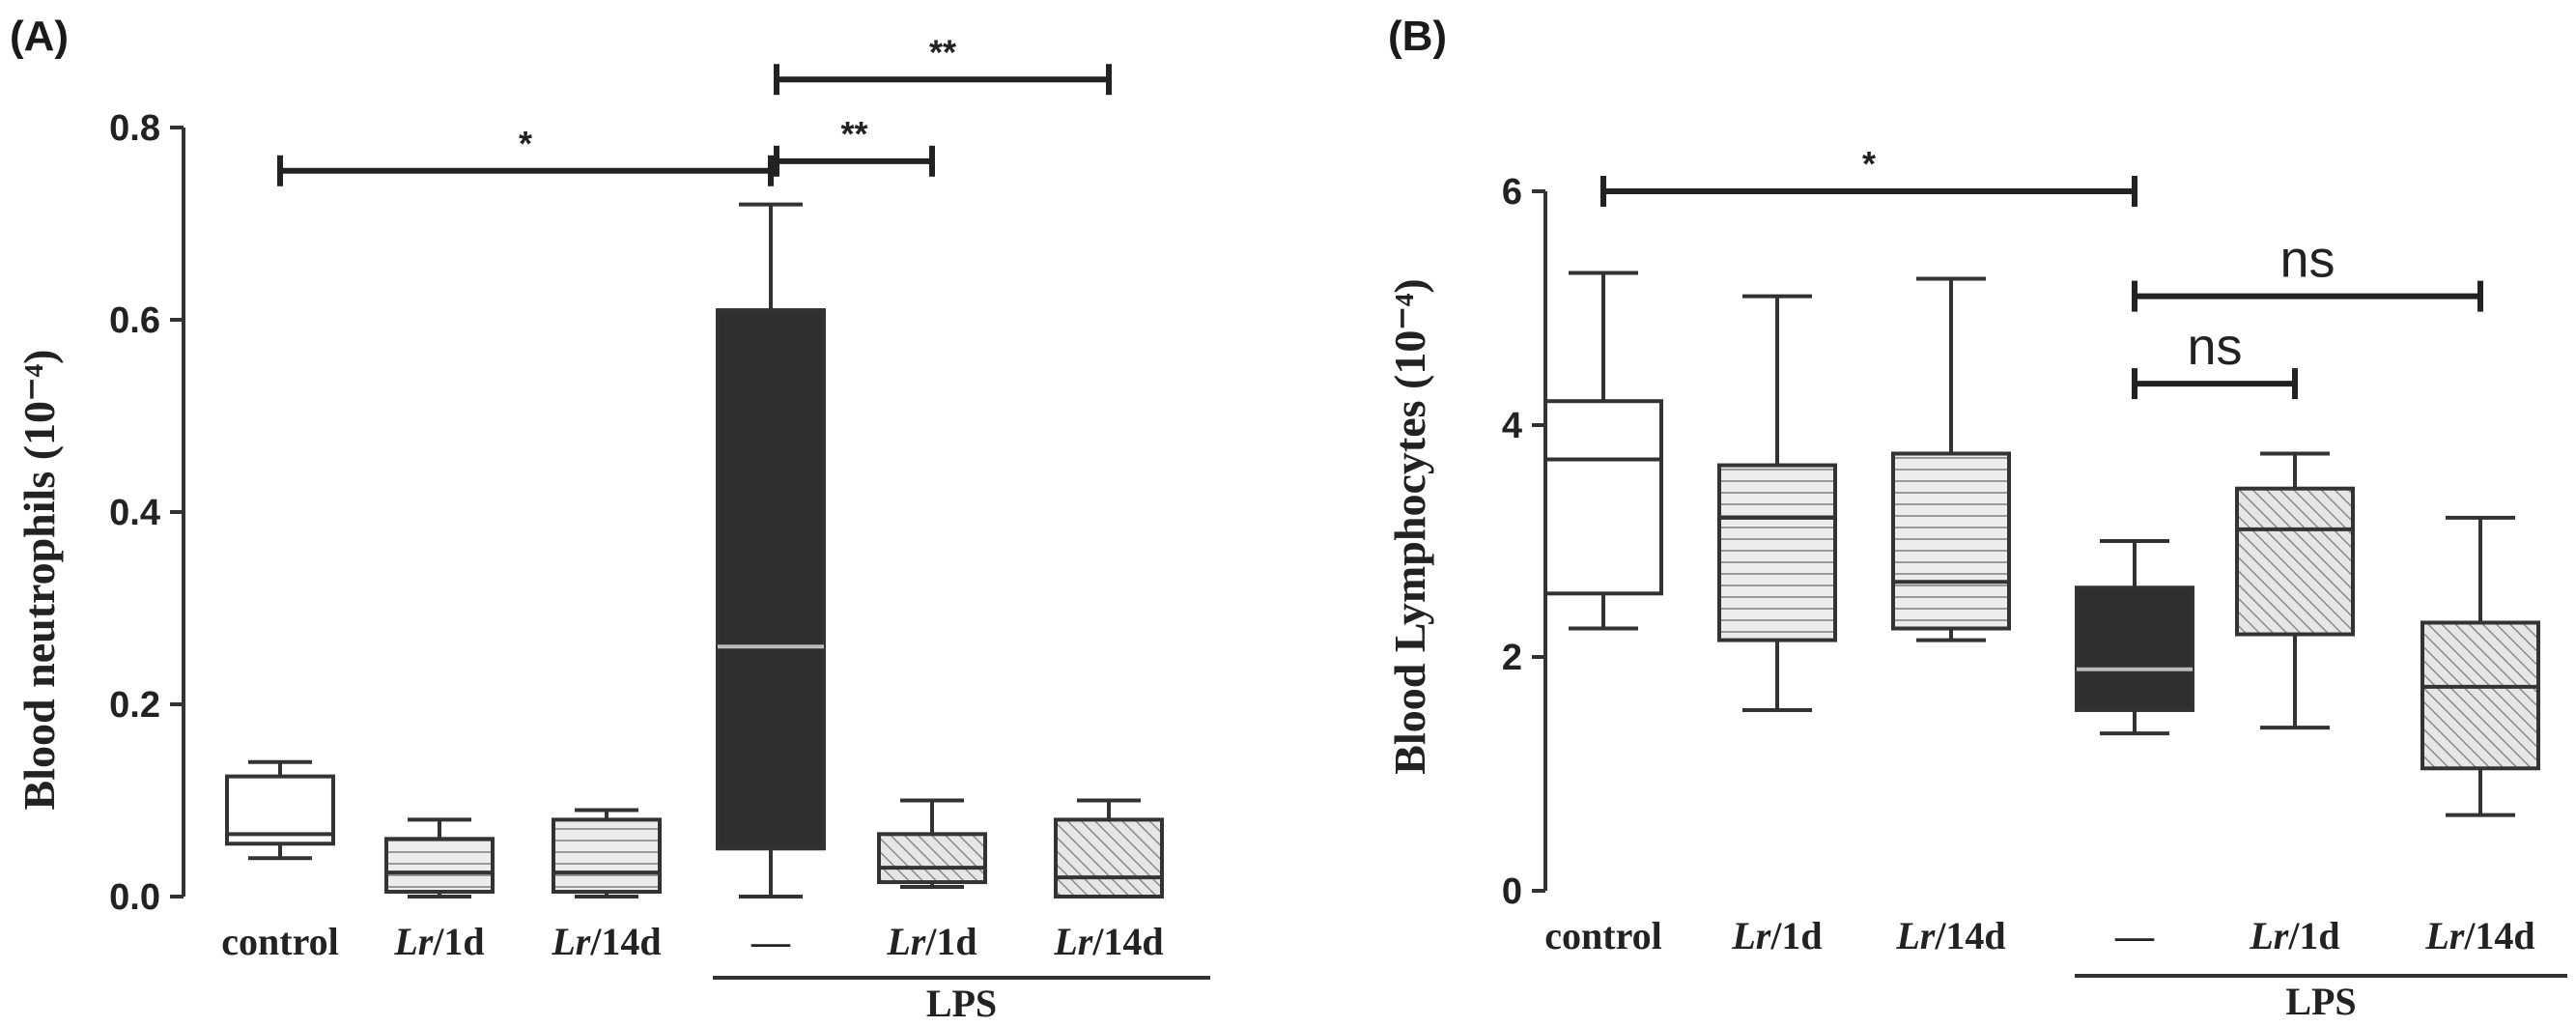 The image size is (2576, 1027). What do you see at coordinates (134, 898) in the screenshot?
I see `y-tick-label: 0.0` at bounding box center [134, 898].